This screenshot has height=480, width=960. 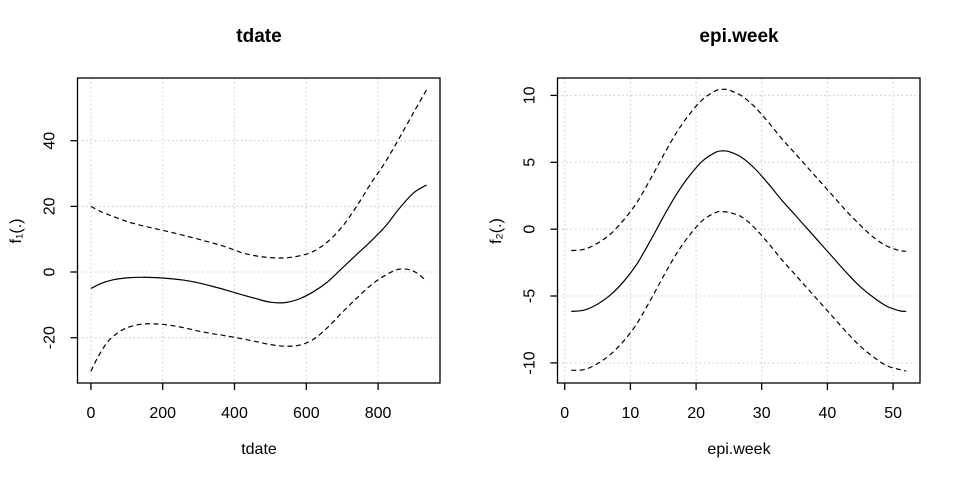 What do you see at coordinates (306, 413) in the screenshot?
I see `x-tick-label: 600` at bounding box center [306, 413].